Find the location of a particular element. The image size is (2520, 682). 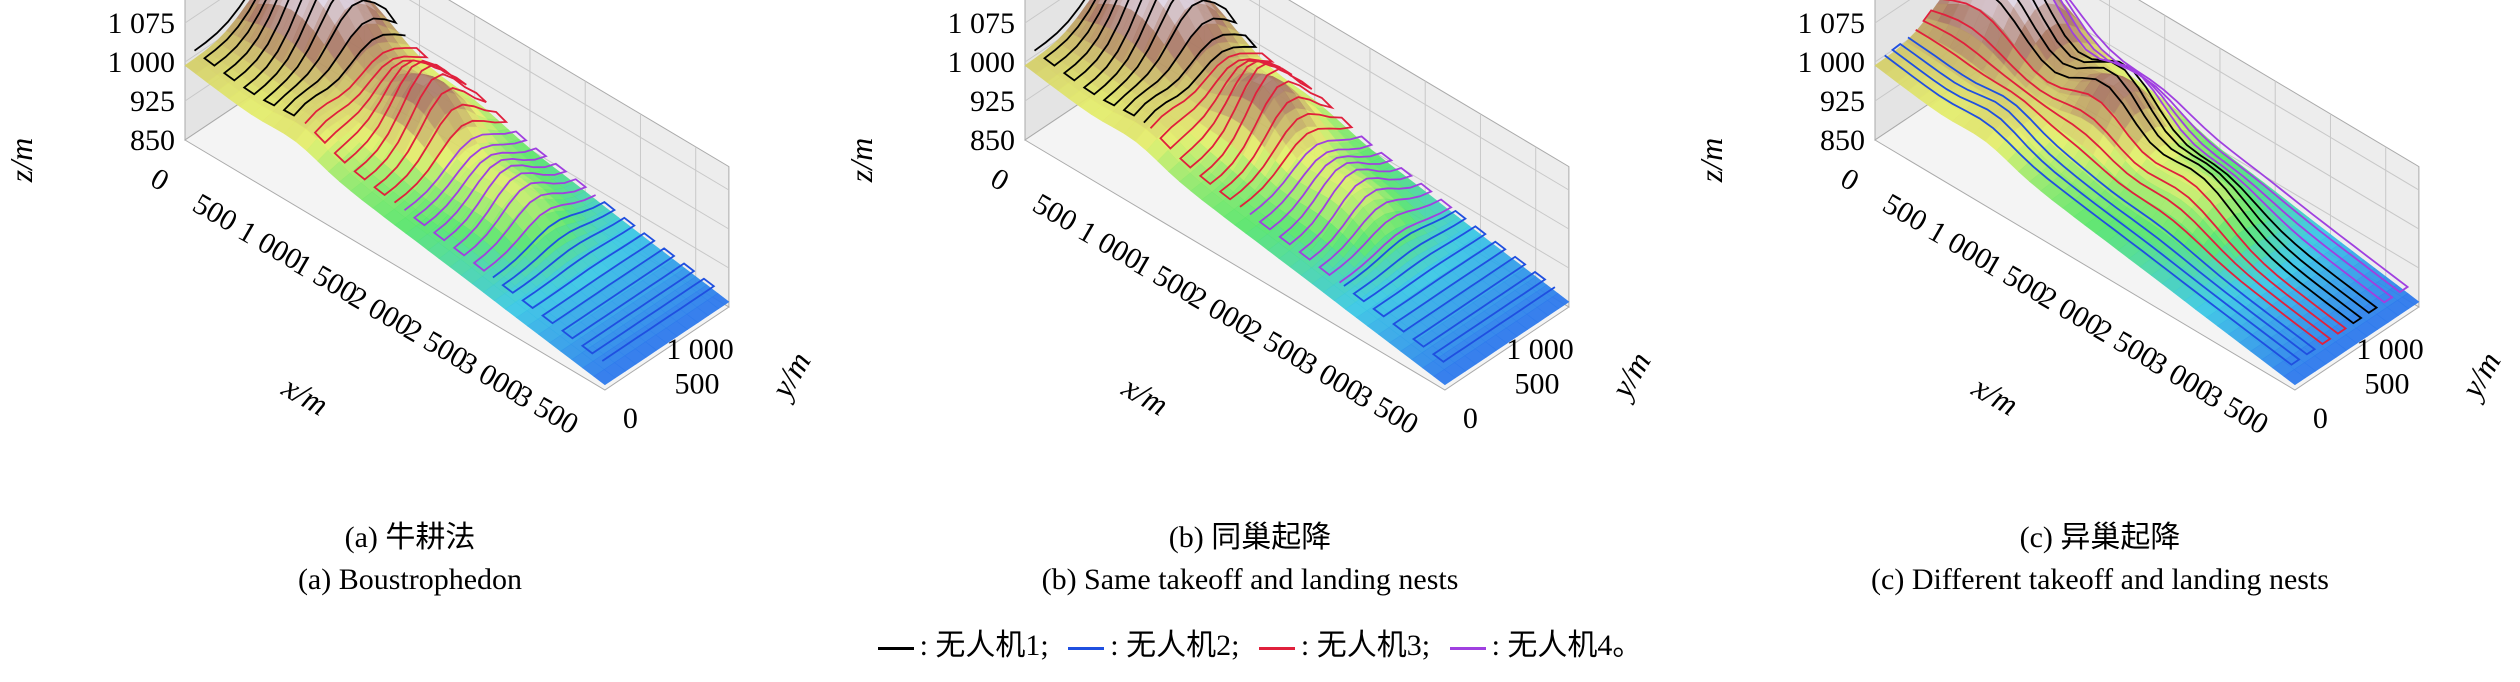

caption-a-cn: (a) 牛耕法 is located at coordinates (410, 537).